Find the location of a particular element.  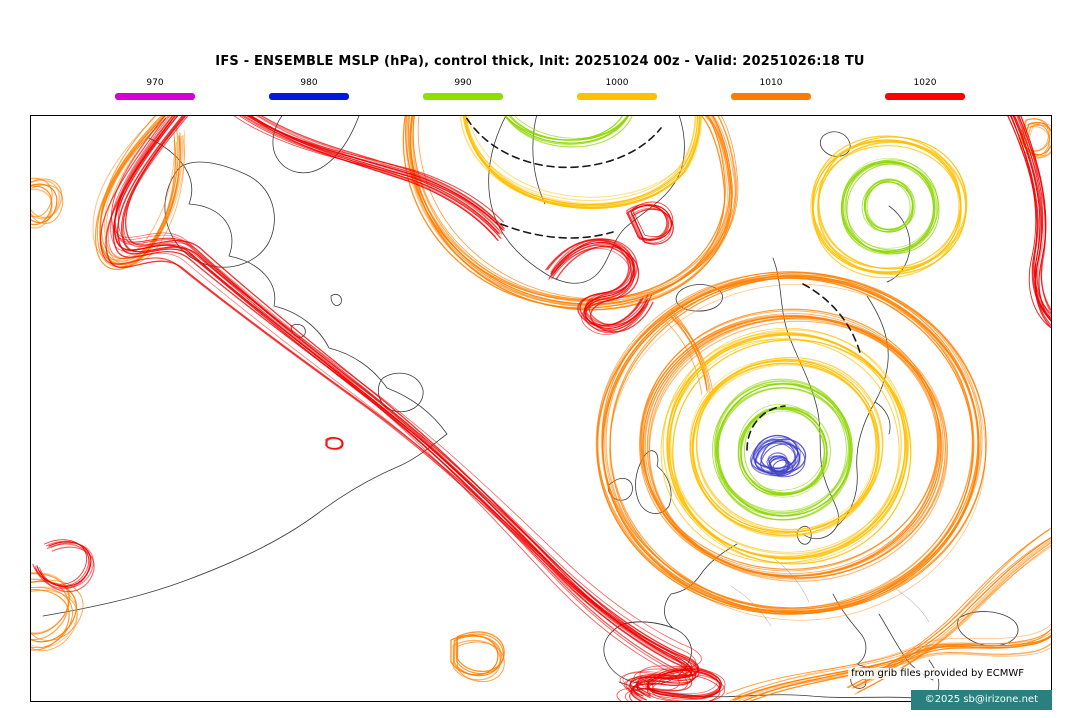

legend-item-970: 970 is located at coordinates (155, 89).